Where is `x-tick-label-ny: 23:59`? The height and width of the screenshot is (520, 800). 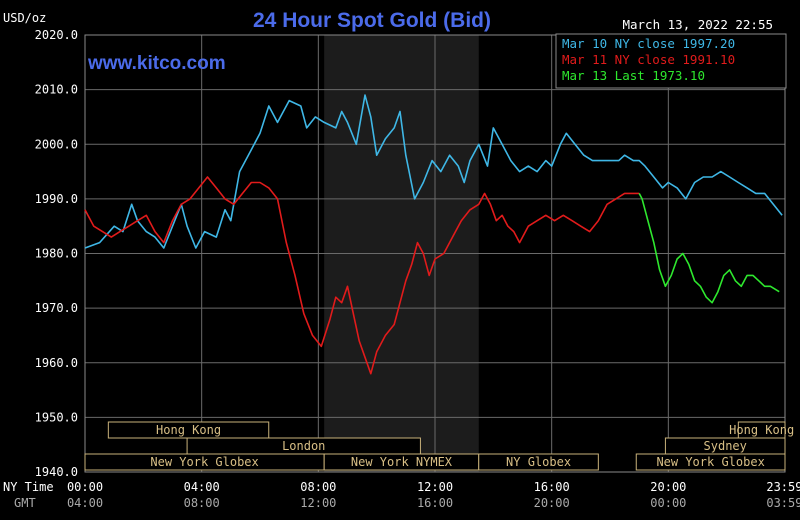
x-tick-label-ny: 23:59 is located at coordinates (783, 487).